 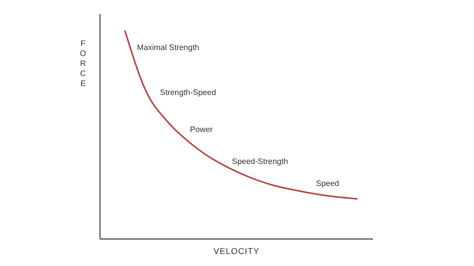 I want to click on annotation: Strength-Speed, so click(x=188, y=92).